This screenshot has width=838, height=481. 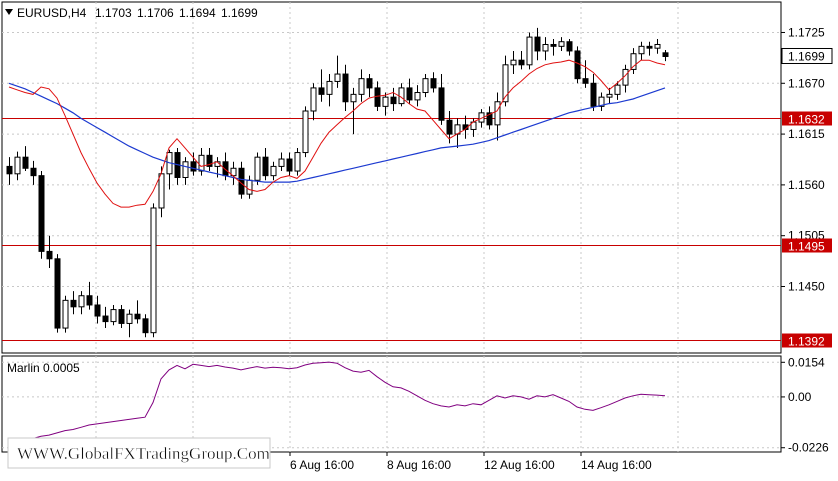 I want to click on price-tick-label: 1.1615, so click(x=806, y=134).